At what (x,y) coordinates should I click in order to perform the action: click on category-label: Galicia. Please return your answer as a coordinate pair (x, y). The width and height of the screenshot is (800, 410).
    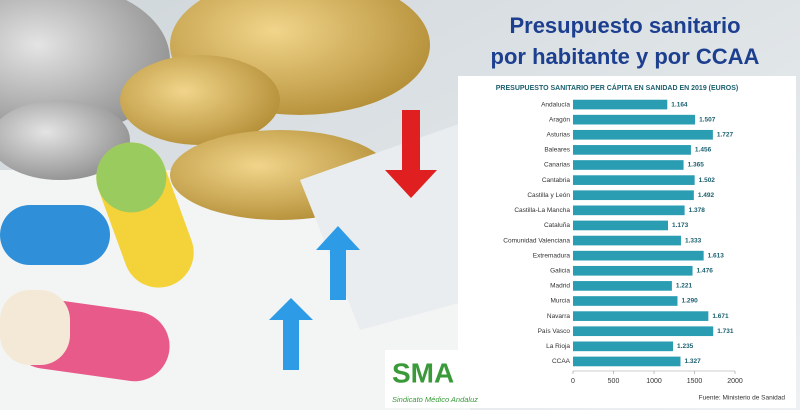
    Looking at the image, I should click on (560, 270).